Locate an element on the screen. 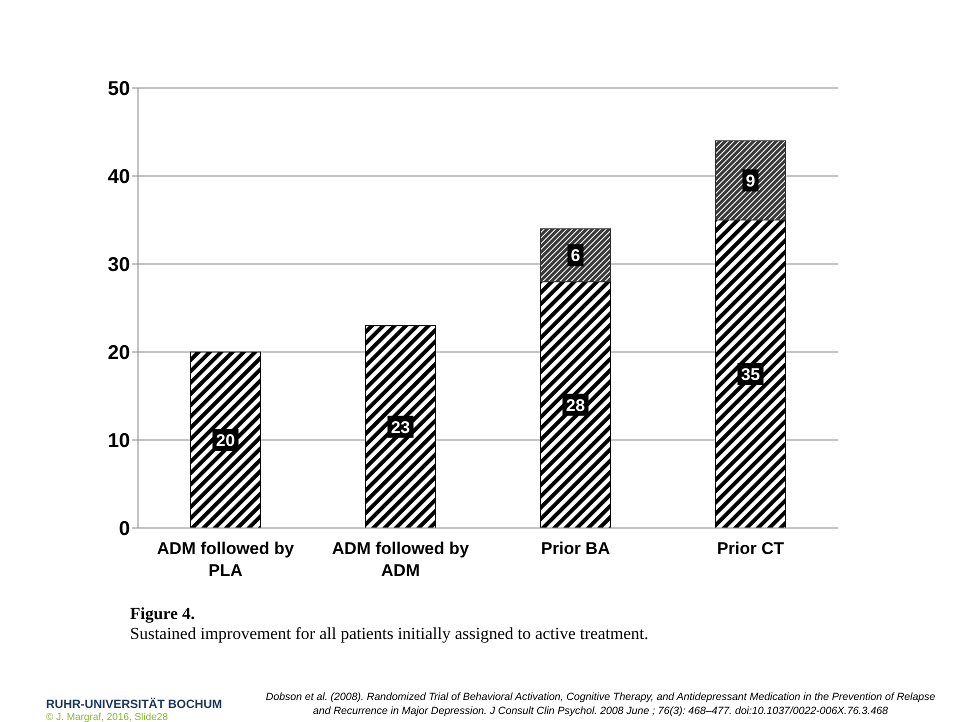 This screenshot has height=722, width=955. data-label: 28 is located at coordinates (575, 405).